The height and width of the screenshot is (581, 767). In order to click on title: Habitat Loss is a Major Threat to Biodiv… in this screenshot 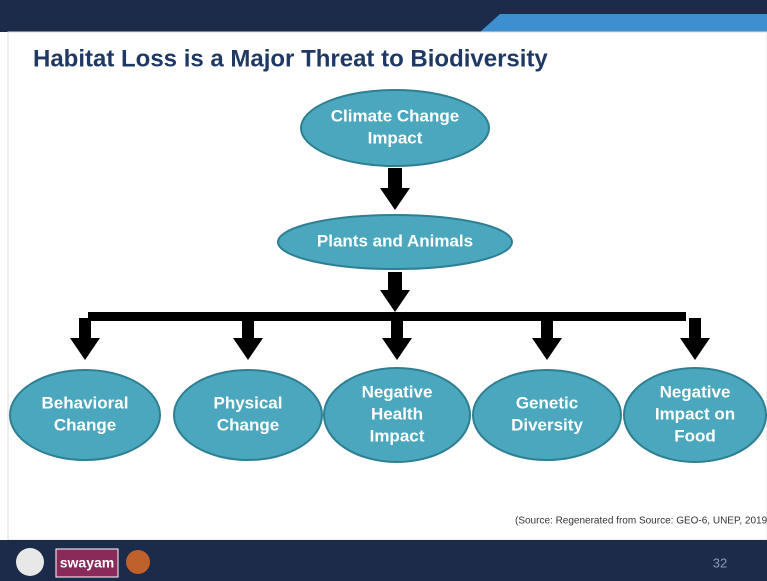, I will do `click(290, 58)`.